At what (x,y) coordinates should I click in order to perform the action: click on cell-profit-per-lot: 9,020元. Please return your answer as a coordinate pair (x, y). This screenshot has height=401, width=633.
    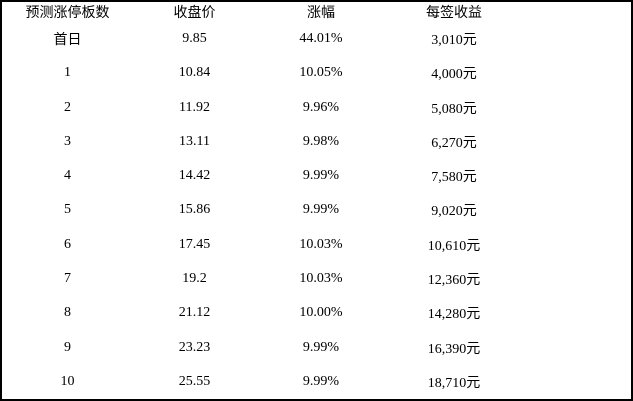
    Looking at the image, I should click on (454, 212).